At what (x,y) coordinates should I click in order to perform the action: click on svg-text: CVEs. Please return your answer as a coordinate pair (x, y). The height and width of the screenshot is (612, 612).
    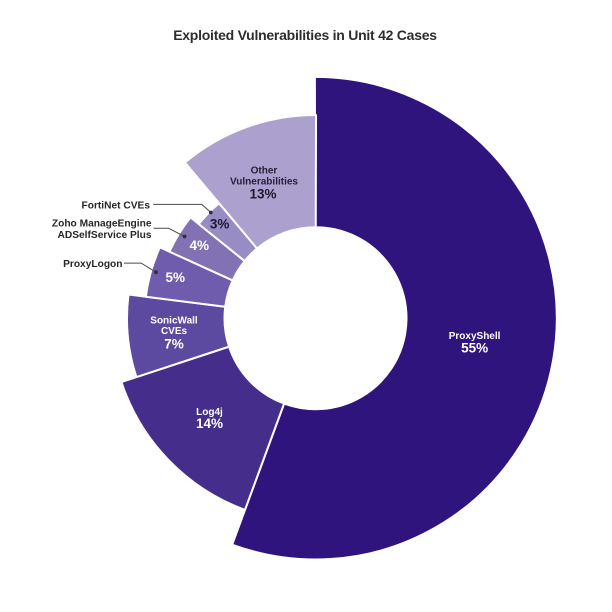
    Looking at the image, I should click on (174, 331).